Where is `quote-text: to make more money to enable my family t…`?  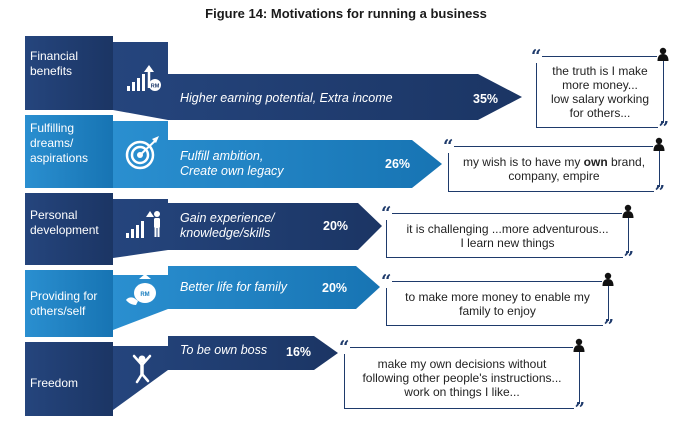 quote-text: to make more money to enable my family t… is located at coordinates (497, 304).